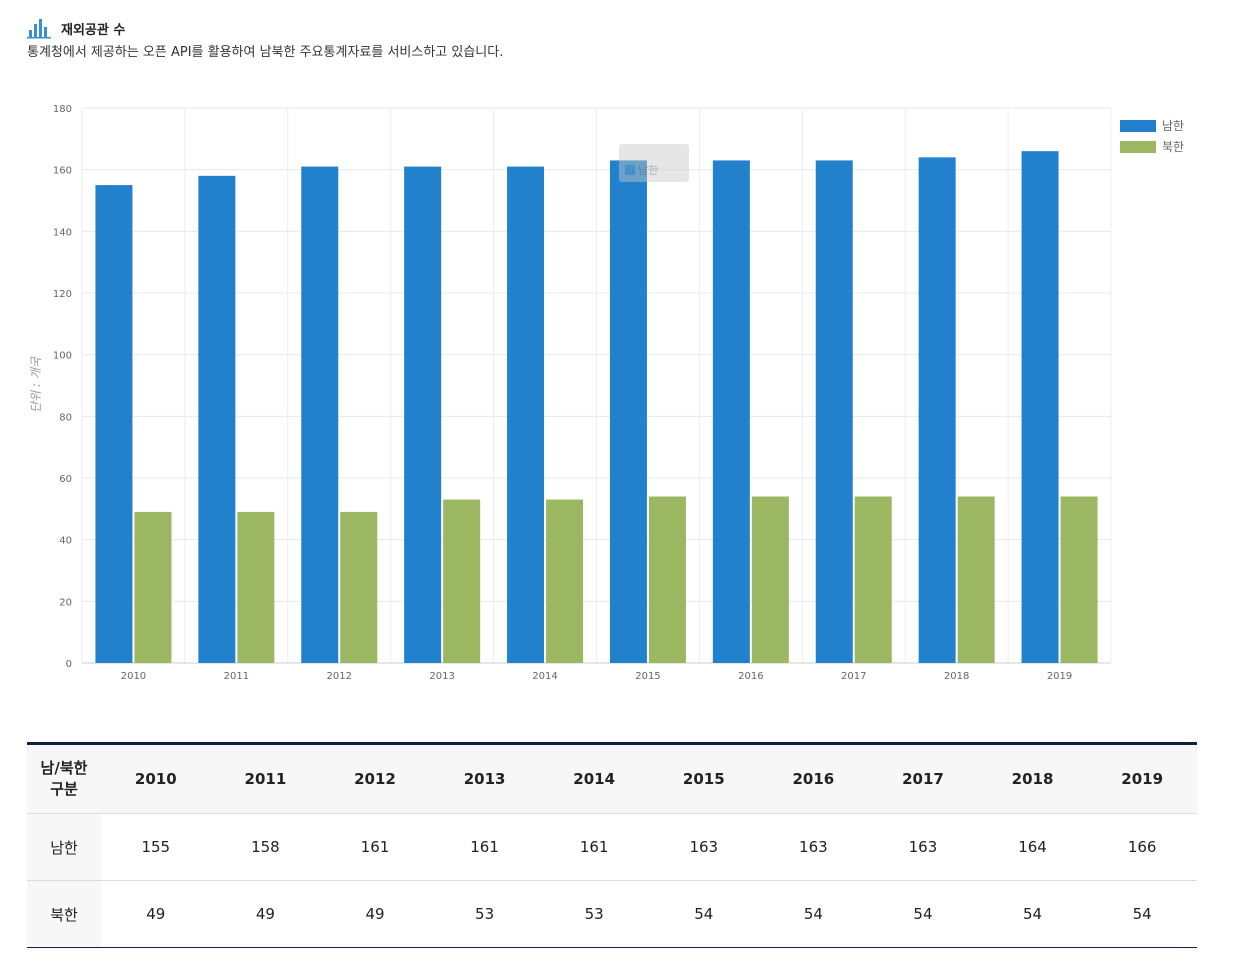  Describe the element at coordinates (647, 676) in the screenshot. I see `x-tick-label: 2015` at that location.